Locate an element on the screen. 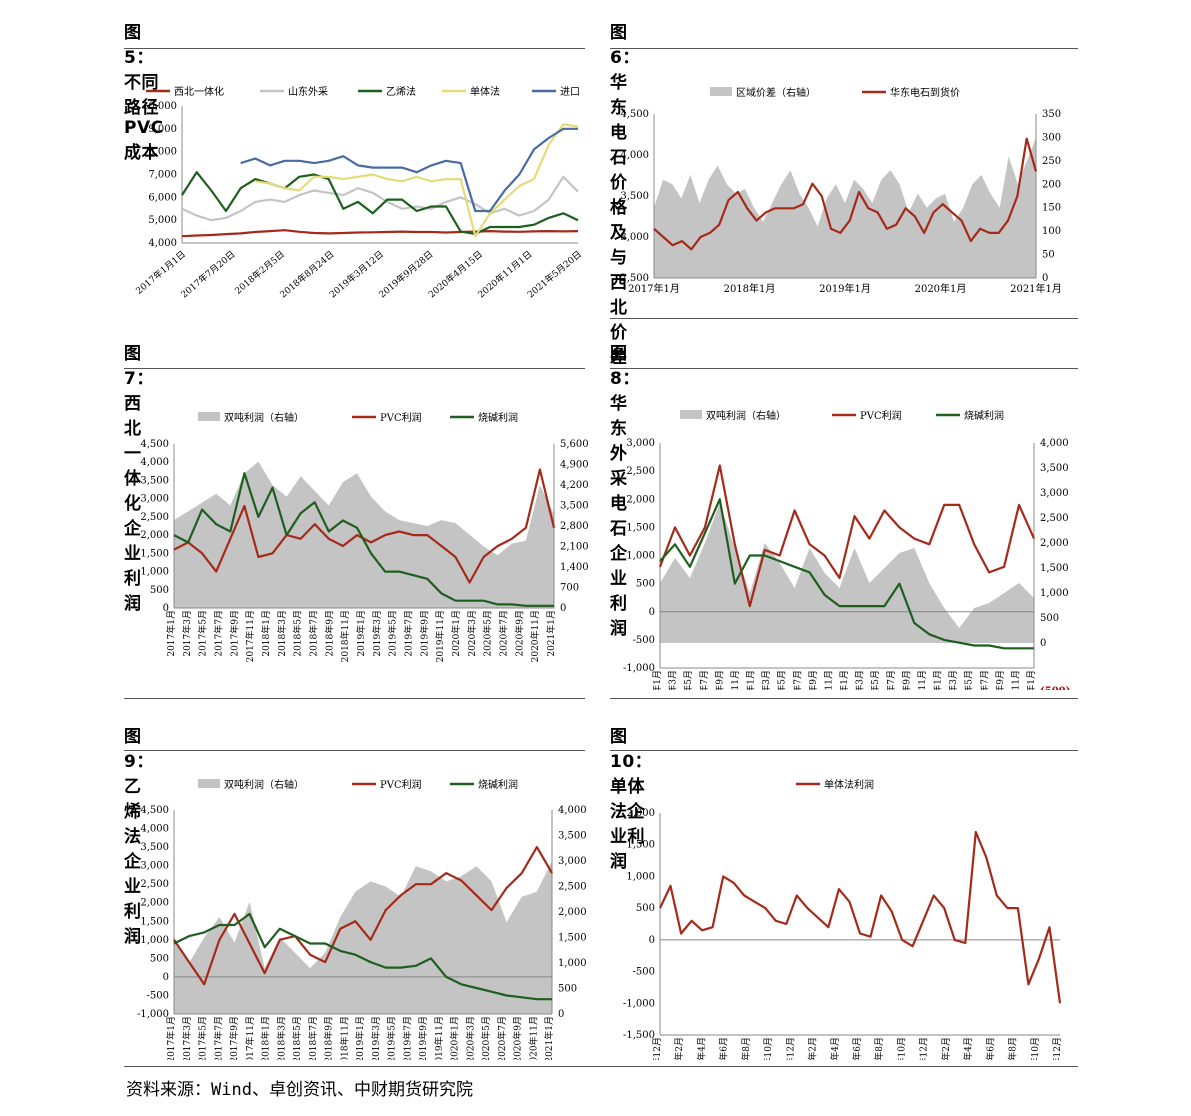 This screenshot has height=1116, width=1191. y-tick-label: 1,500 is located at coordinates (154, 921).